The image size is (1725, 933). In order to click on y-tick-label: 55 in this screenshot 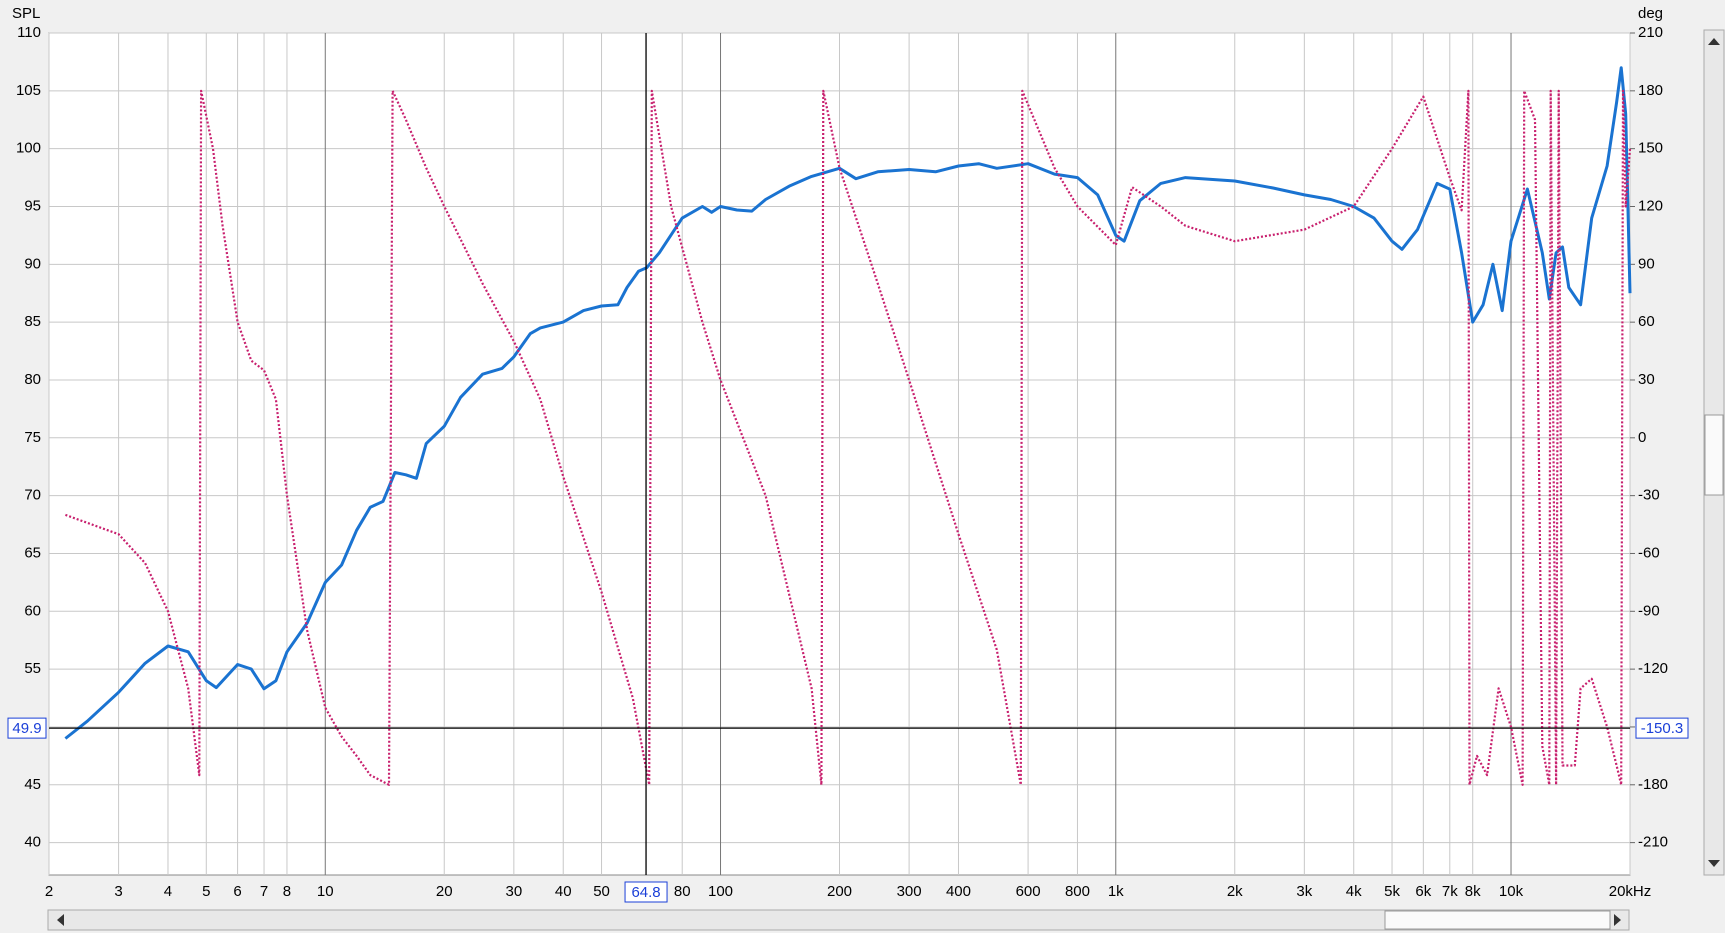, I will do `click(32, 668)`.